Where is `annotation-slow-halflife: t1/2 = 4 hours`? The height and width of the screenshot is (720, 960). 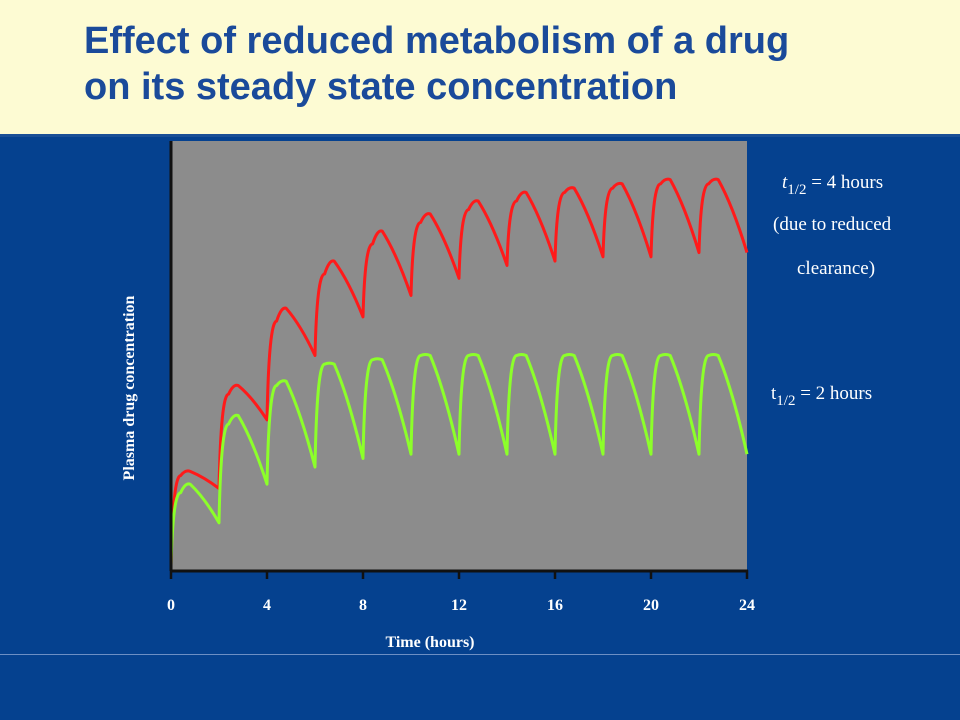
annotation-slow-halflife: t1/2 = 4 hours is located at coordinates (832, 185).